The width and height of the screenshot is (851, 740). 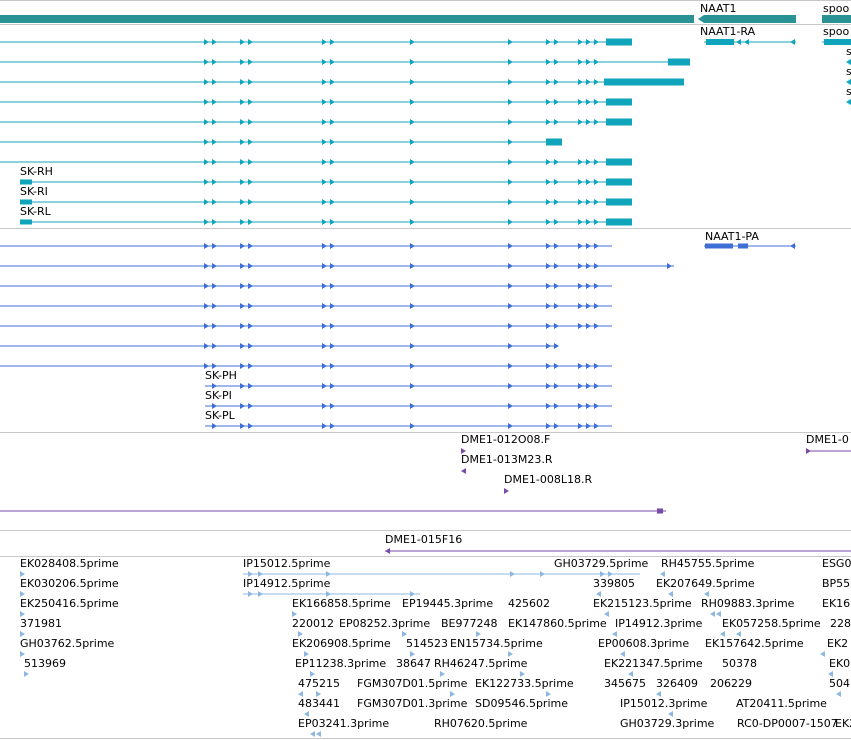 What do you see at coordinates (836, 603) in the screenshot?
I see `est-label: EK16` at bounding box center [836, 603].